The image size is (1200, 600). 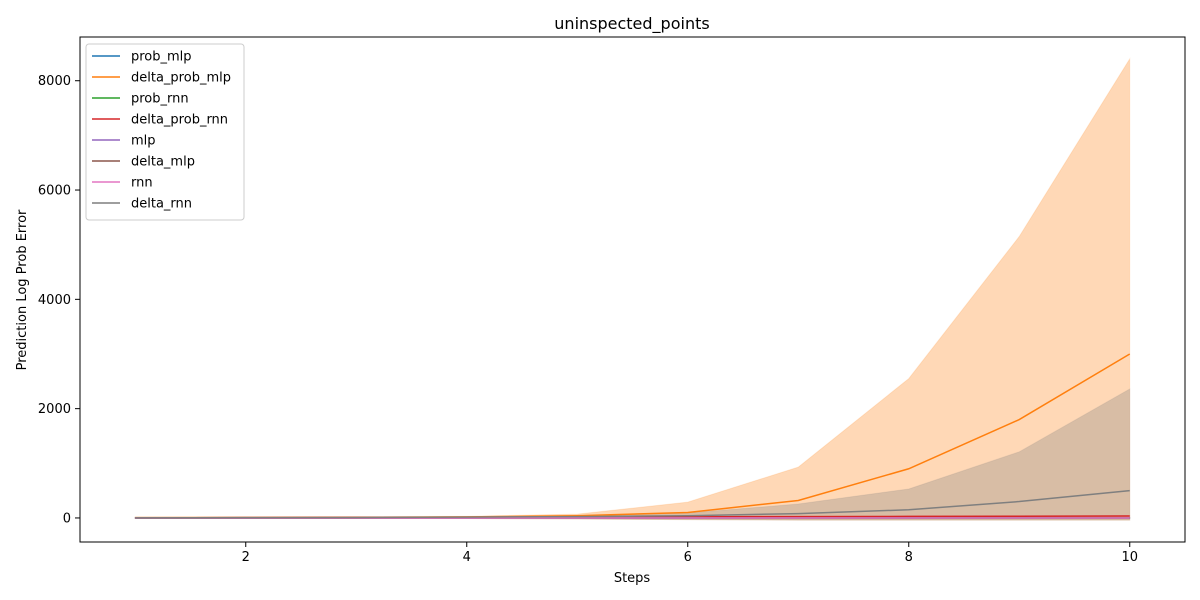 I want to click on y-tick-label: 8000, so click(x=54, y=81).